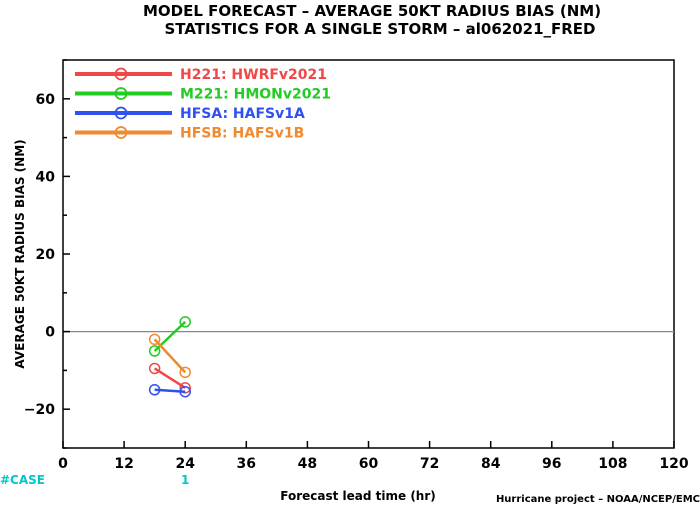  I want to click on x-tick-label: 0, so click(63, 464).